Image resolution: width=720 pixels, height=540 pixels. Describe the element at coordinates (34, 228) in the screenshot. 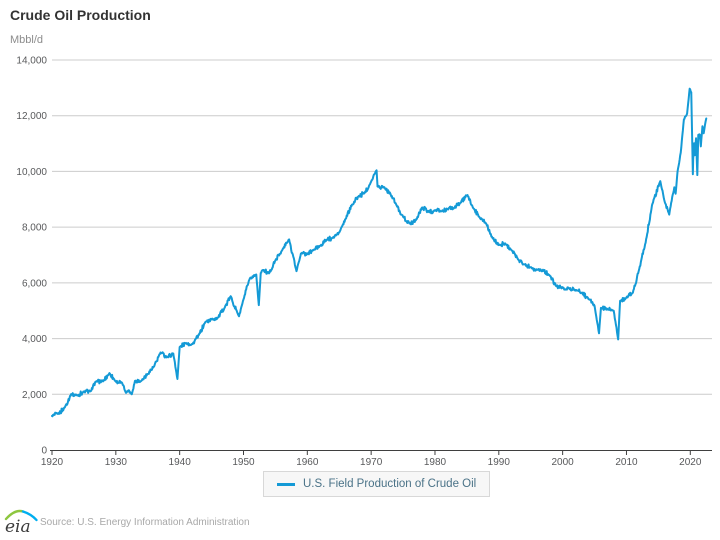

I see `y-tick-label: 8,000` at that location.